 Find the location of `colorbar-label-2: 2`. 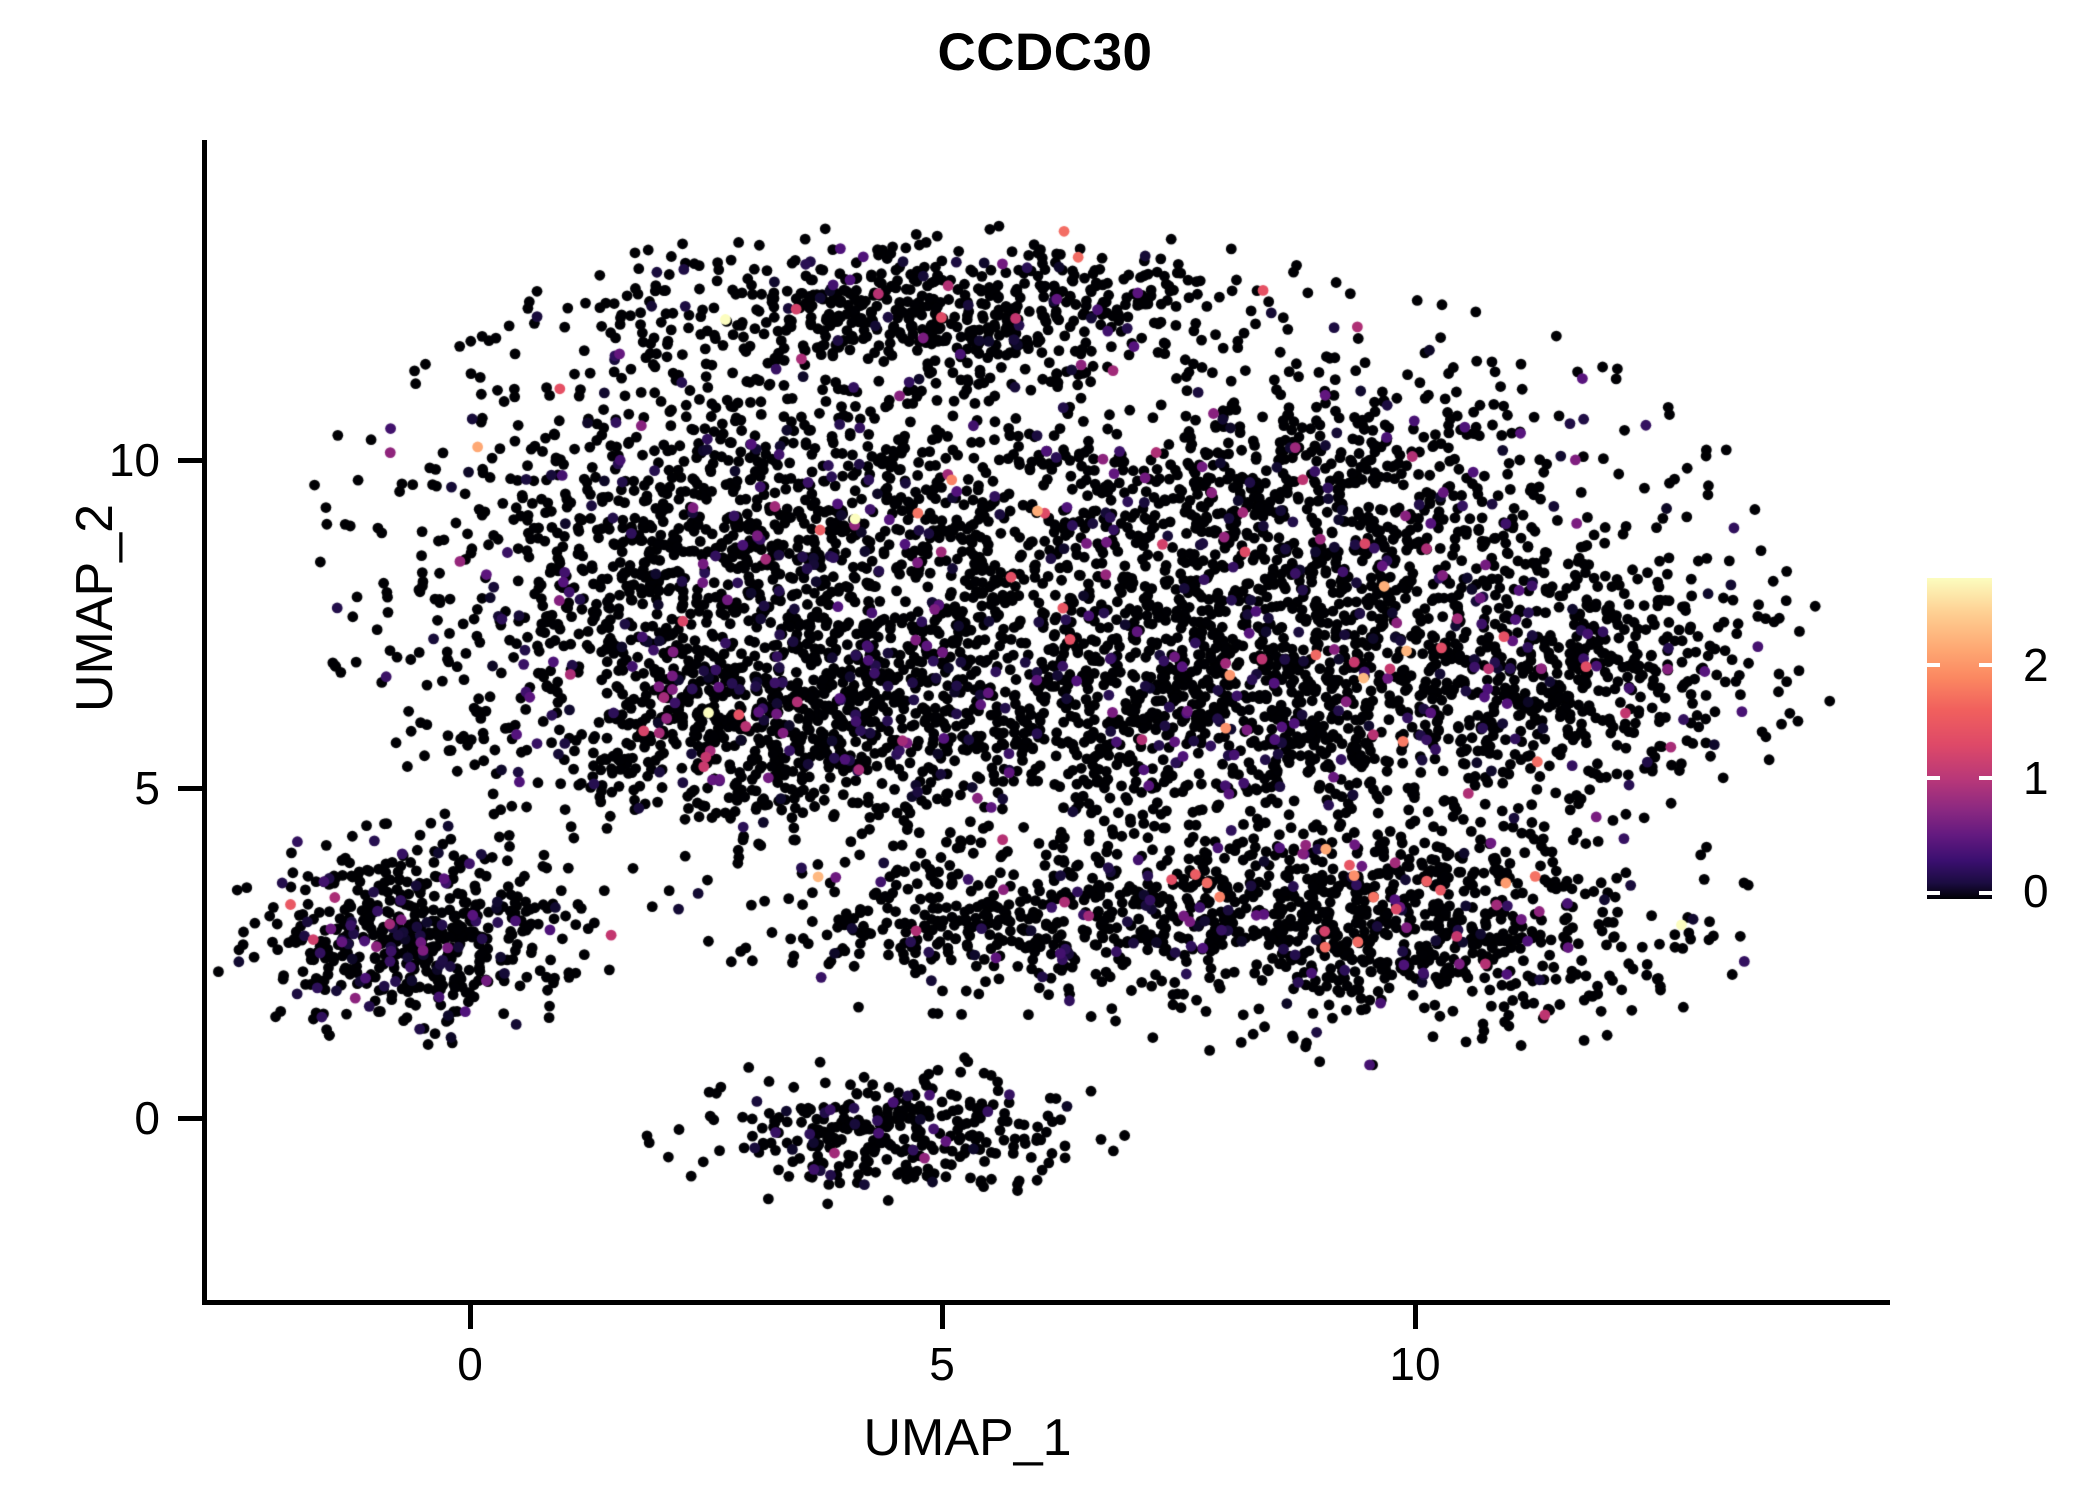

colorbar-label-2: 2 is located at coordinates (2036, 665).